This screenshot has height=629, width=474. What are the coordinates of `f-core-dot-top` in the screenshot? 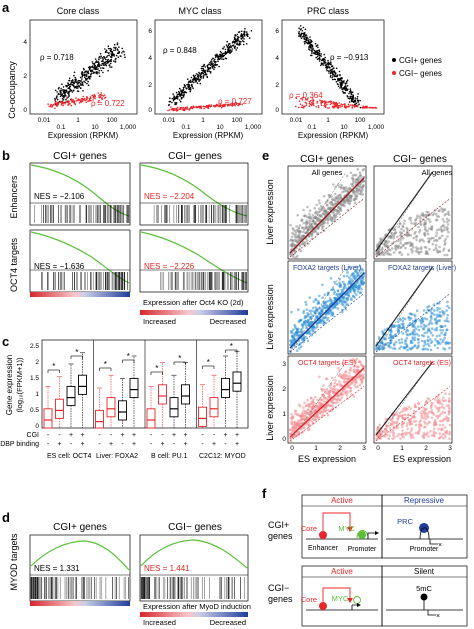 It's located at (323, 535).